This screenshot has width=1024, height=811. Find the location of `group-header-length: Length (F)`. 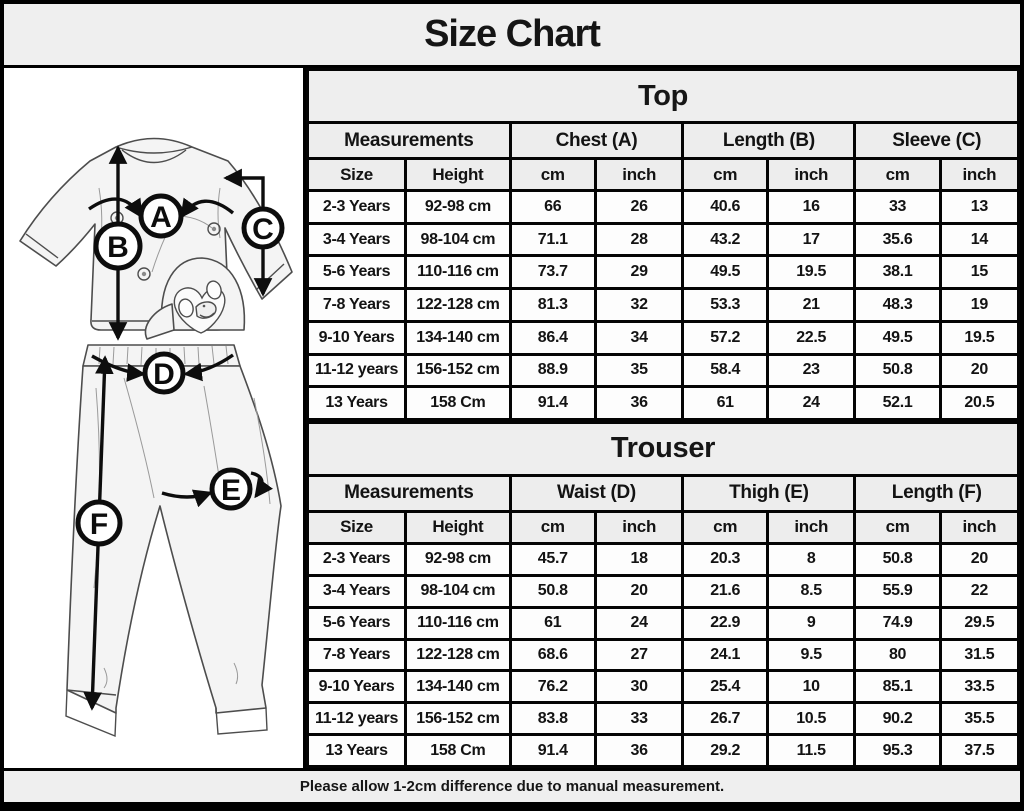

group-header-length: Length (F) is located at coordinates (936, 493).